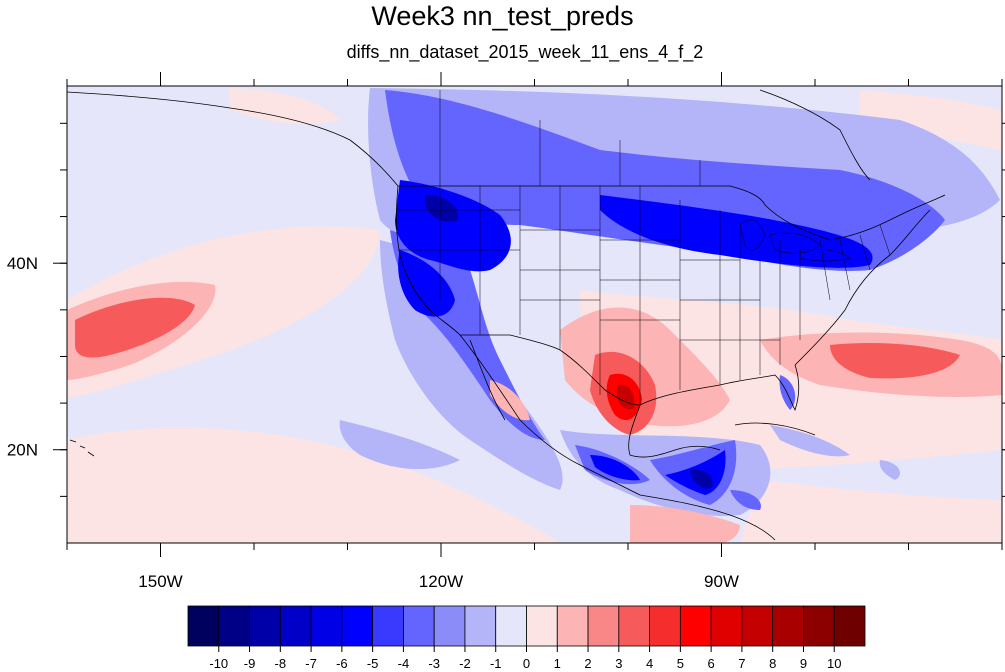  Describe the element at coordinates (496, 663) in the screenshot. I see `colorbar-label: -1` at that location.